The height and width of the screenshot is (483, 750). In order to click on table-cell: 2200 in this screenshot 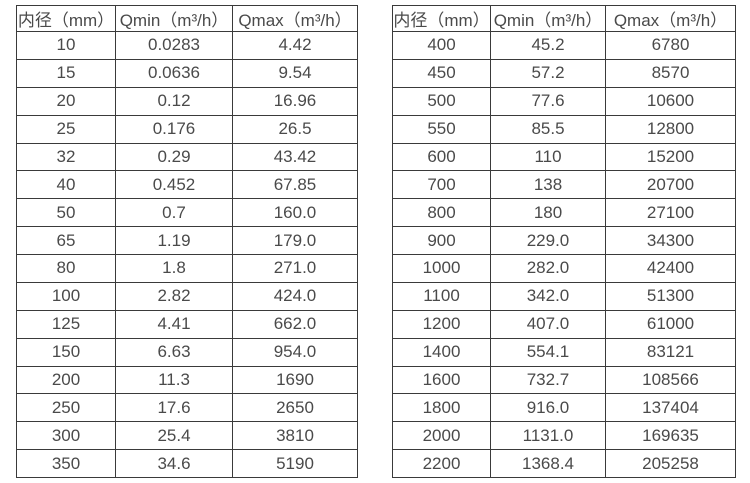, I will do `click(441, 463)`.